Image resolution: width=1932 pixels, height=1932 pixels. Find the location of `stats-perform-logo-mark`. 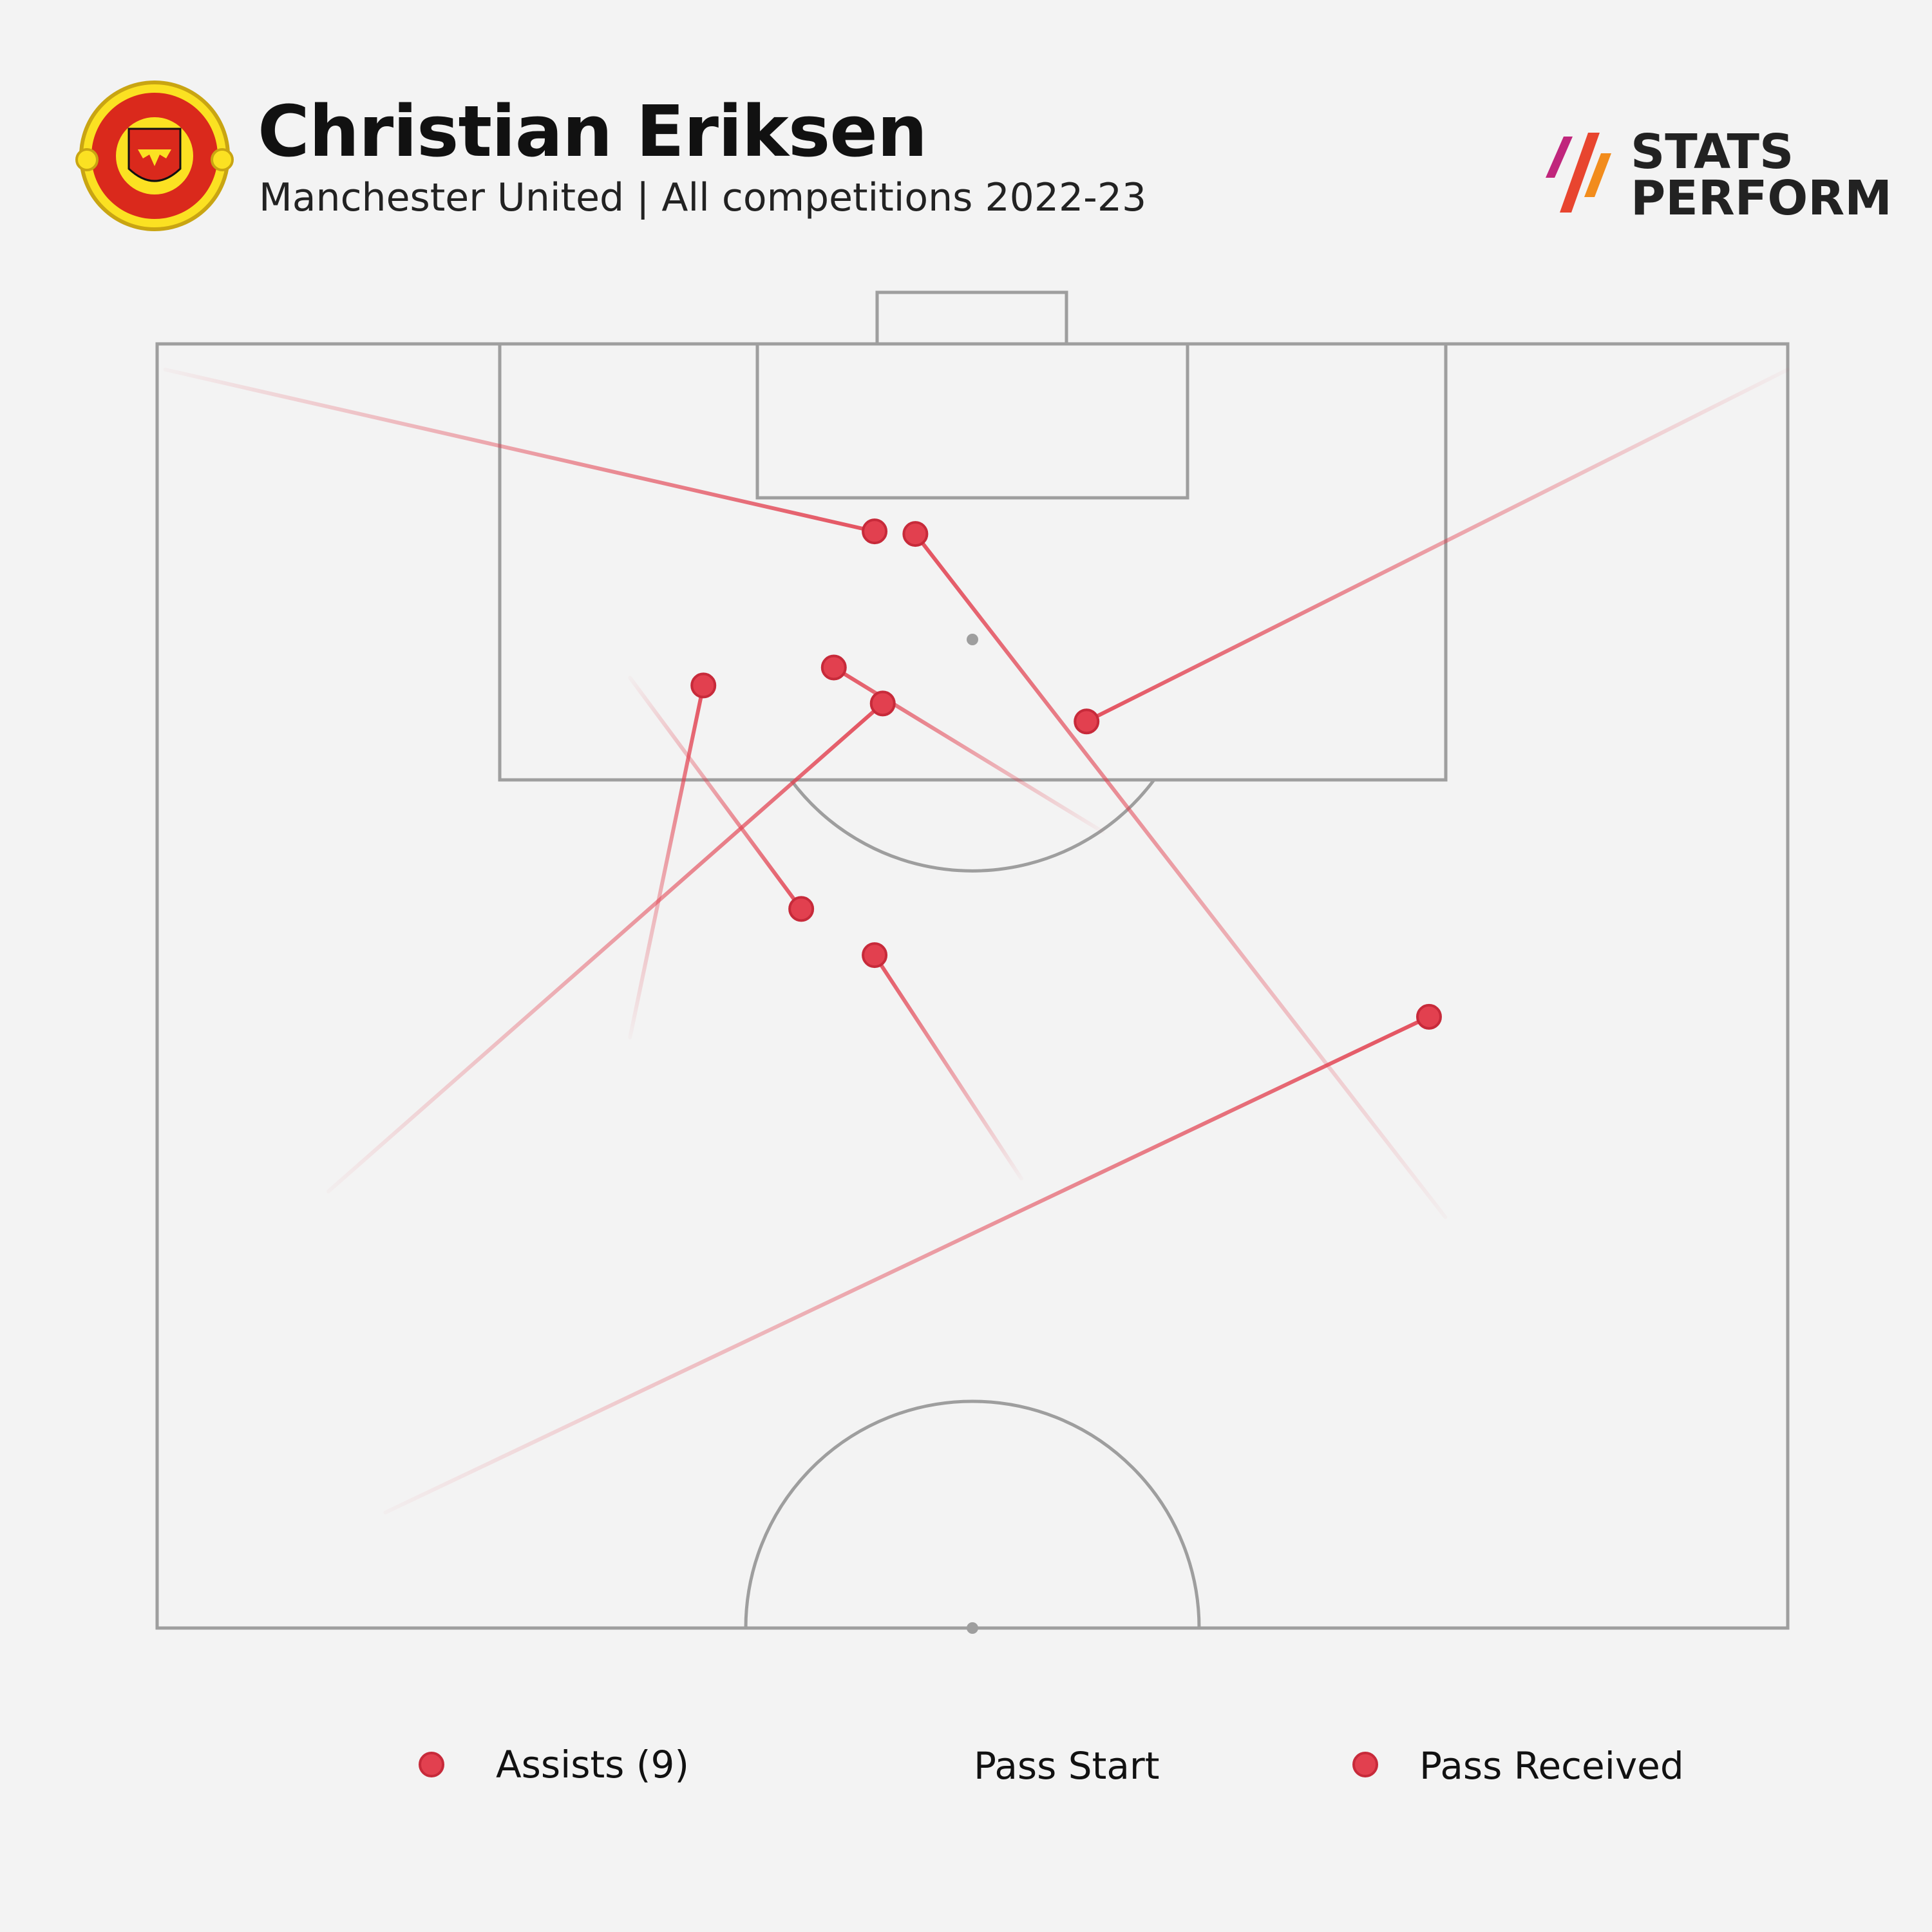

stats-perform-logo-mark is located at coordinates (1578, 173).